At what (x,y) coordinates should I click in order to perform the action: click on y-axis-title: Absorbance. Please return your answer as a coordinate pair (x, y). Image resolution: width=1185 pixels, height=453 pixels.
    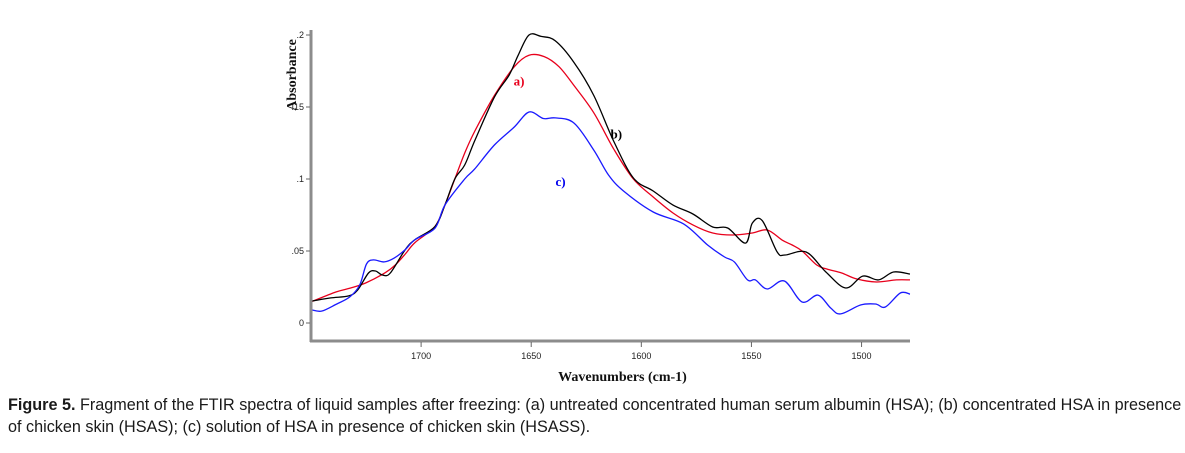
    Looking at the image, I should click on (292, 75).